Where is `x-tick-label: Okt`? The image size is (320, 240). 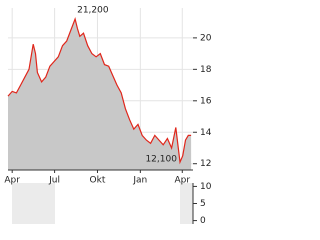
x-tick-label: Okt is located at coordinates (98, 181).